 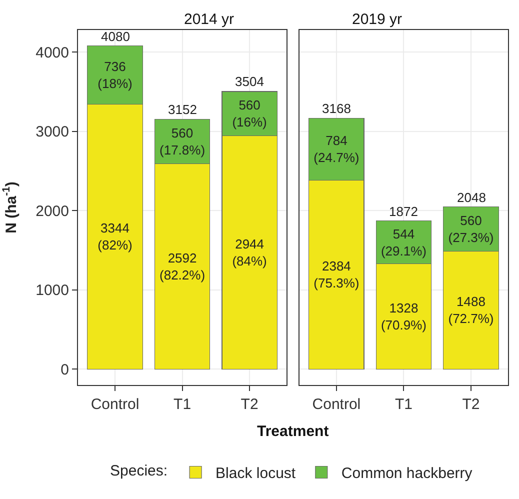 What do you see at coordinates (256, 473) in the screenshot?
I see `legend-label: Black locust` at bounding box center [256, 473].